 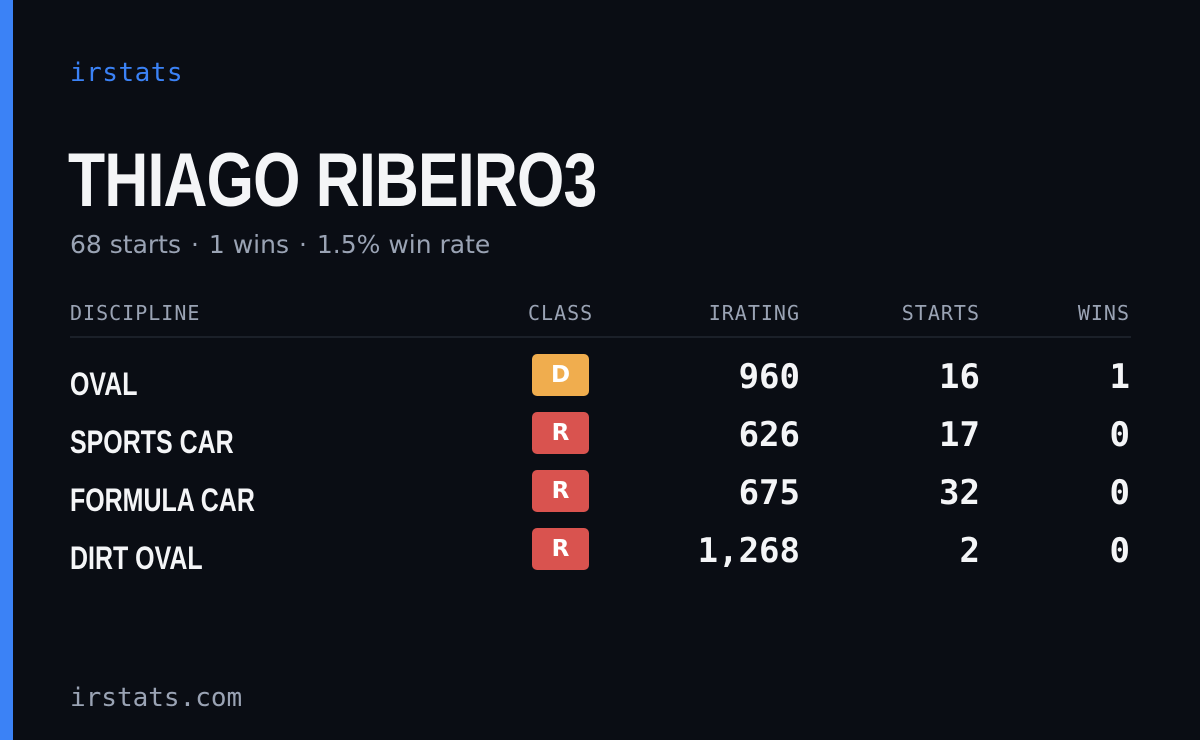 I want to click on table-row: SPORTS CAR R 626 17 0, so click(x=600, y=441).